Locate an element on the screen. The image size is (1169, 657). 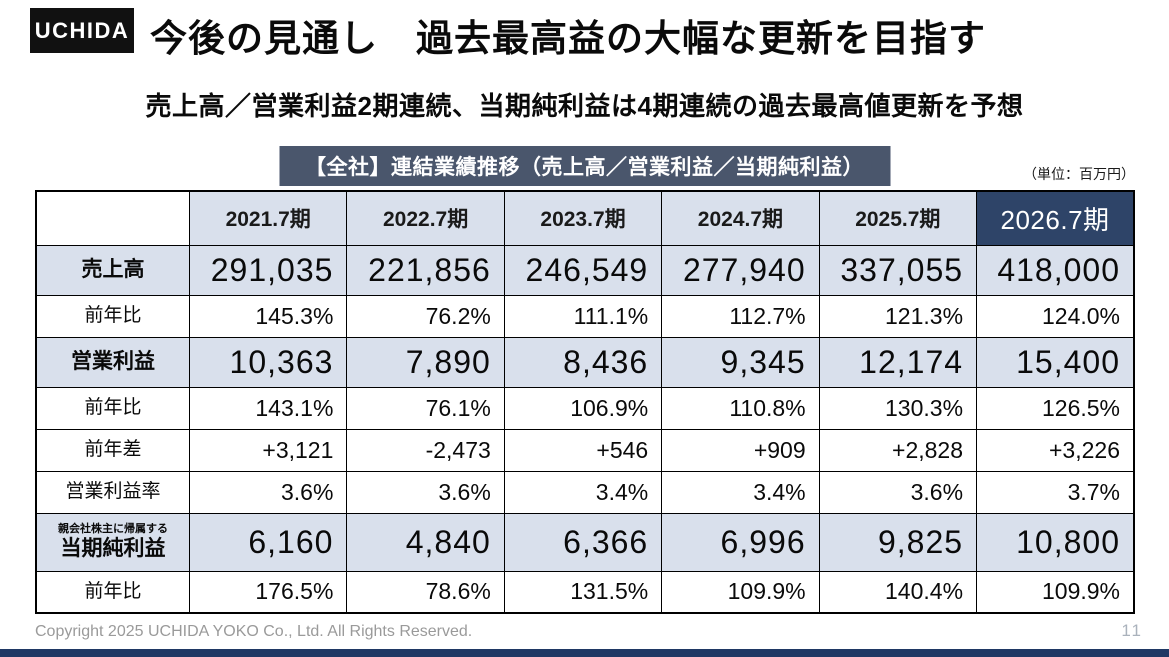
value-cell: 6,996 is located at coordinates (740, 542).